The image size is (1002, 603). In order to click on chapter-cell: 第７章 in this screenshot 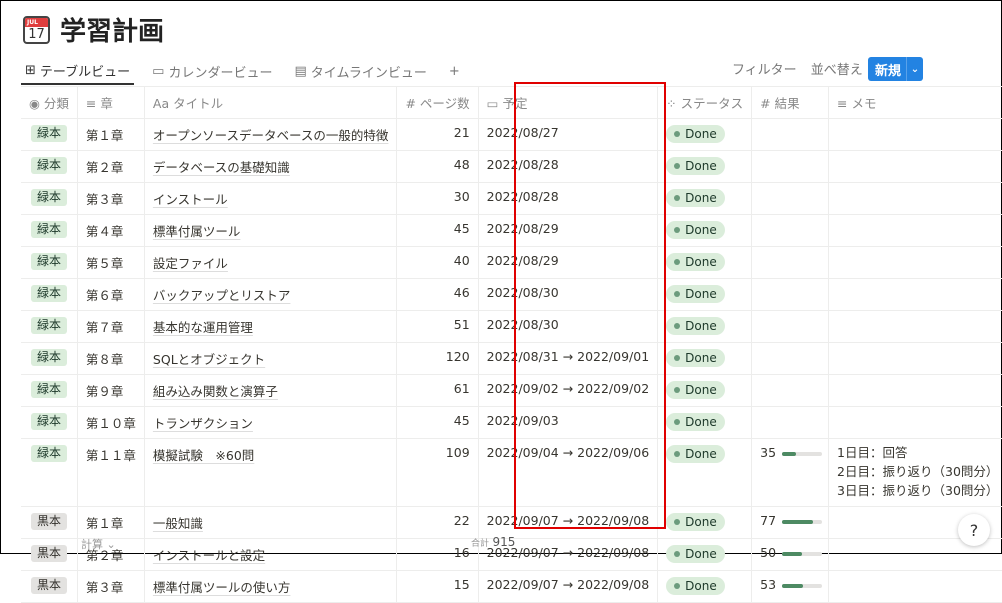, I will do `click(111, 326)`.